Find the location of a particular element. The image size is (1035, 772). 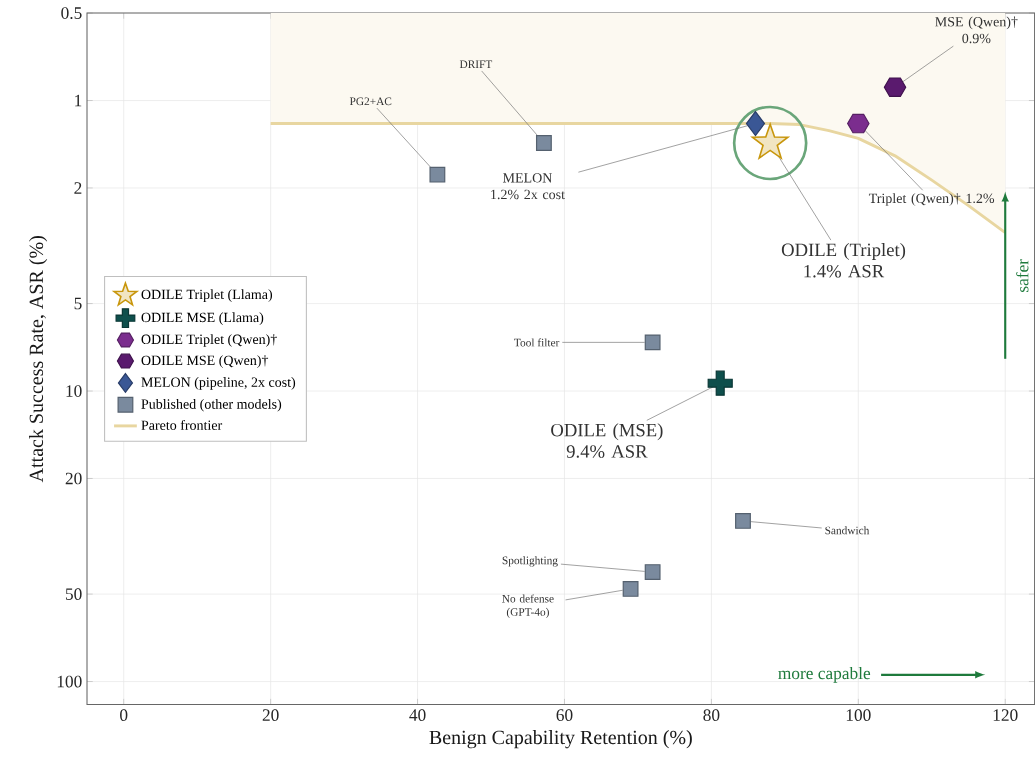

x-tick-label: 60 is located at coordinates (564, 715).